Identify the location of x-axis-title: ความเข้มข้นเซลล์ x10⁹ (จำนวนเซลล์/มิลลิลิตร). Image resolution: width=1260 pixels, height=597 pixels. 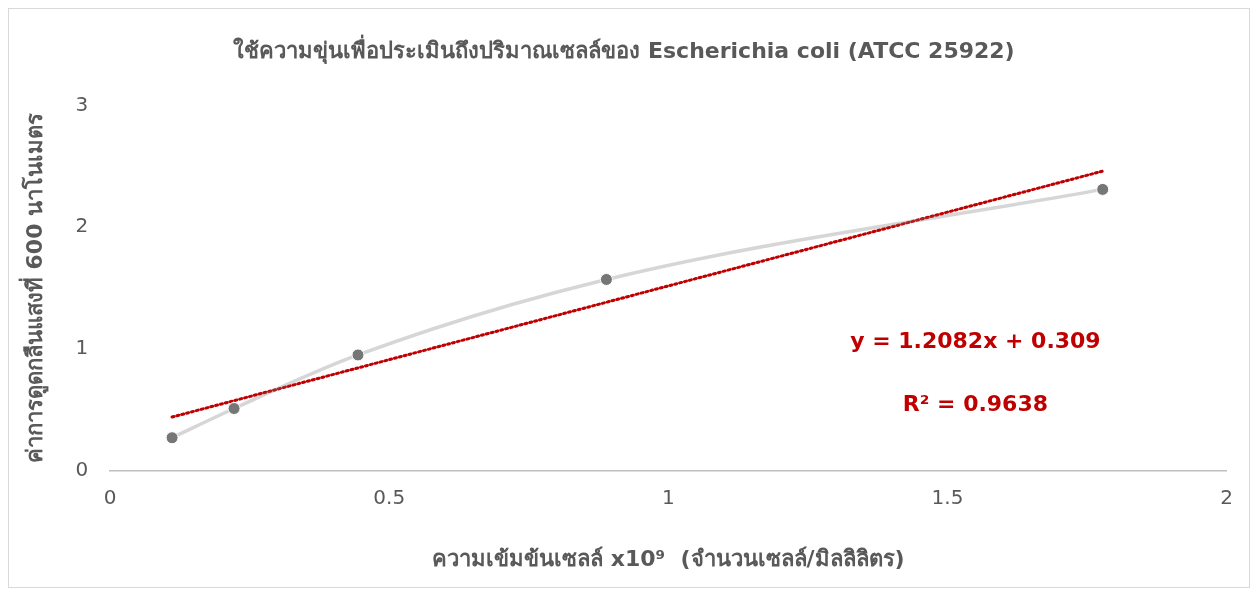
(668, 558).